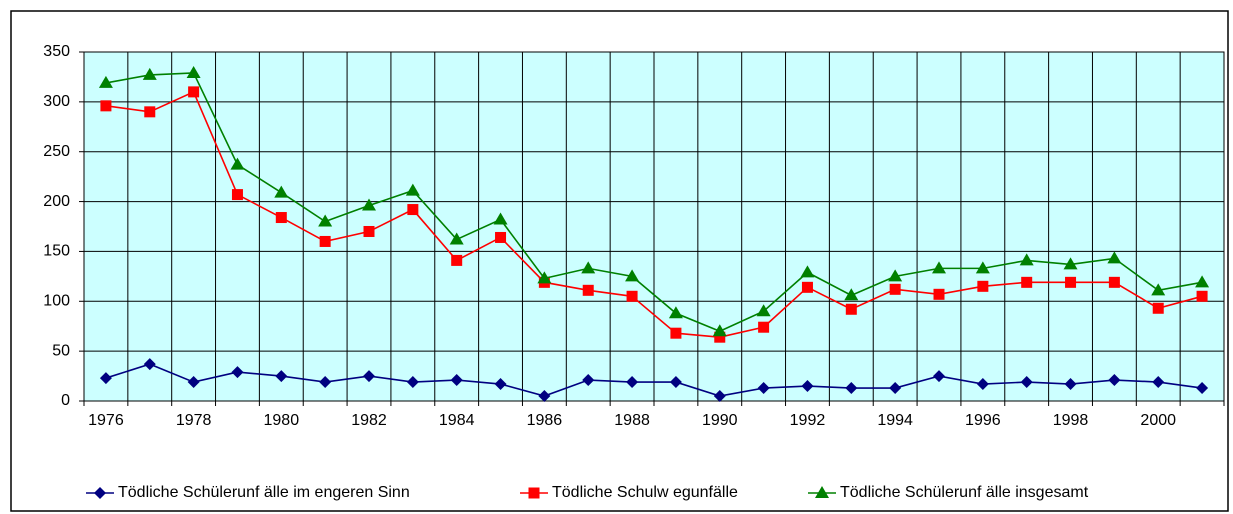 Image resolution: width=1233 pixels, height=514 pixels. What do you see at coordinates (65, 400) in the screenshot?
I see `y-tick-label: 0` at bounding box center [65, 400].